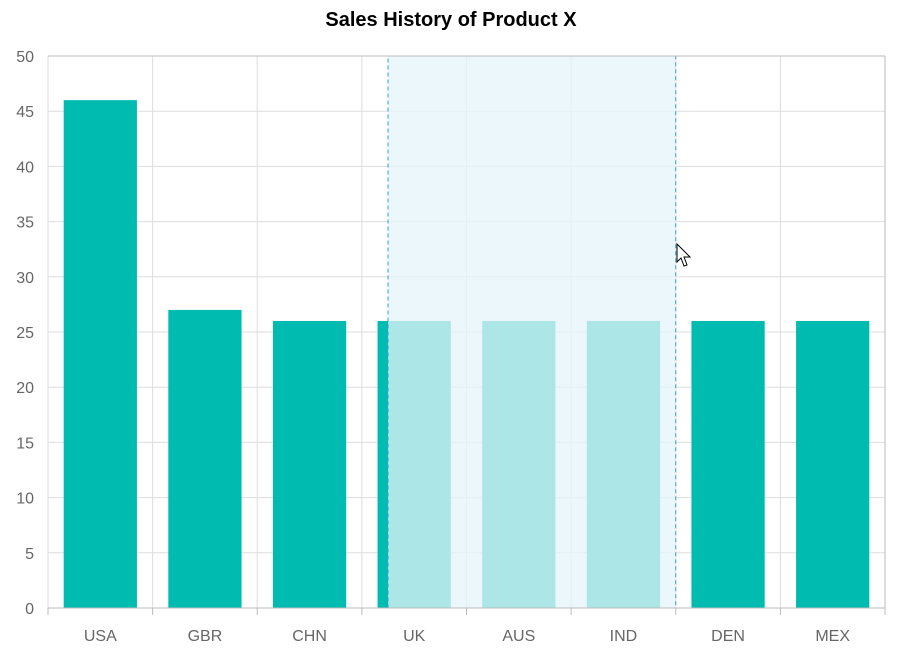 This screenshot has width=902, height=653. Describe the element at coordinates (29, 554) in the screenshot. I see `y-tick-label: 5` at that location.